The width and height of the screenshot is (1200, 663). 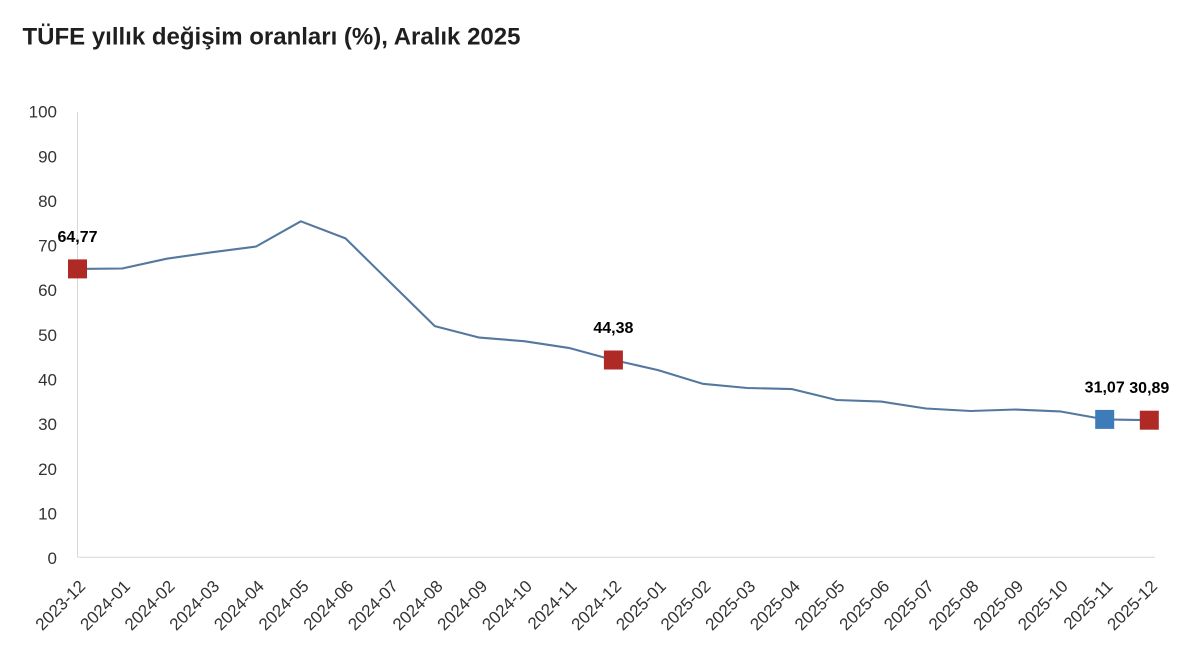 What do you see at coordinates (613, 328) in the screenshot?
I see `svg-text: 44,38` at bounding box center [613, 328].